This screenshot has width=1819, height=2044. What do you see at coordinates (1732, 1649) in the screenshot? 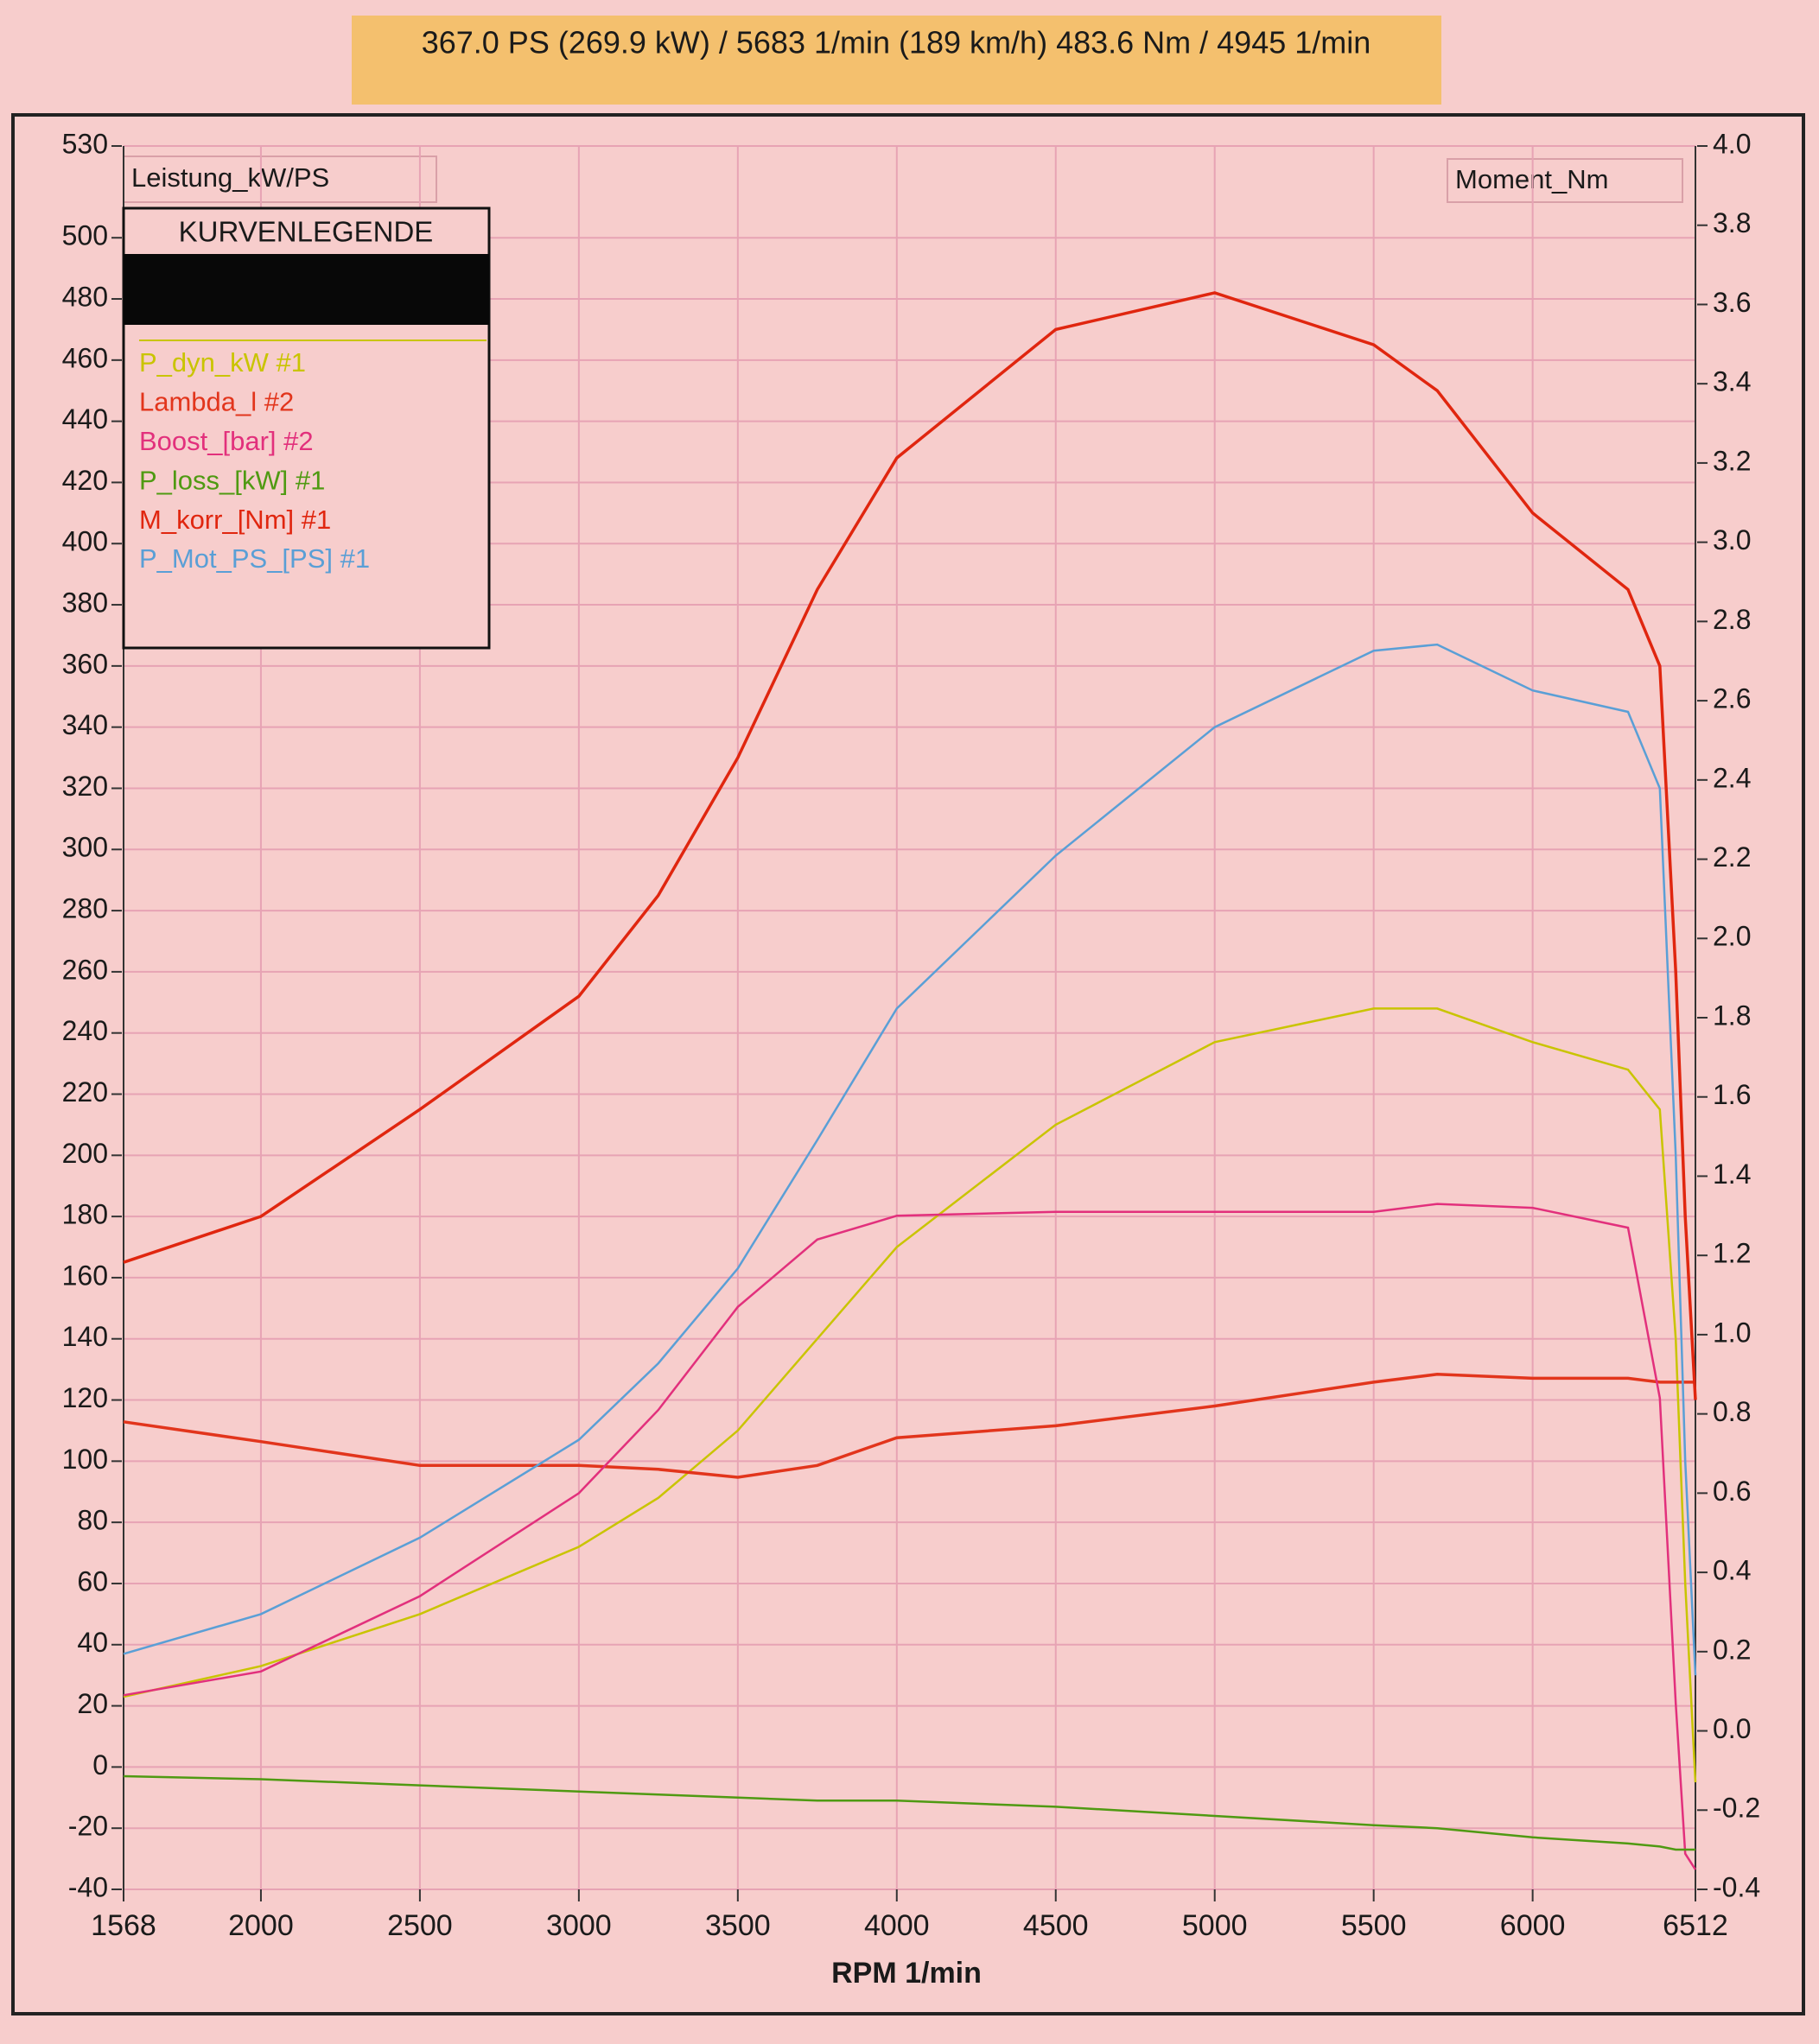
I see `y2-tick-label: 0.2` at bounding box center [1732, 1649].